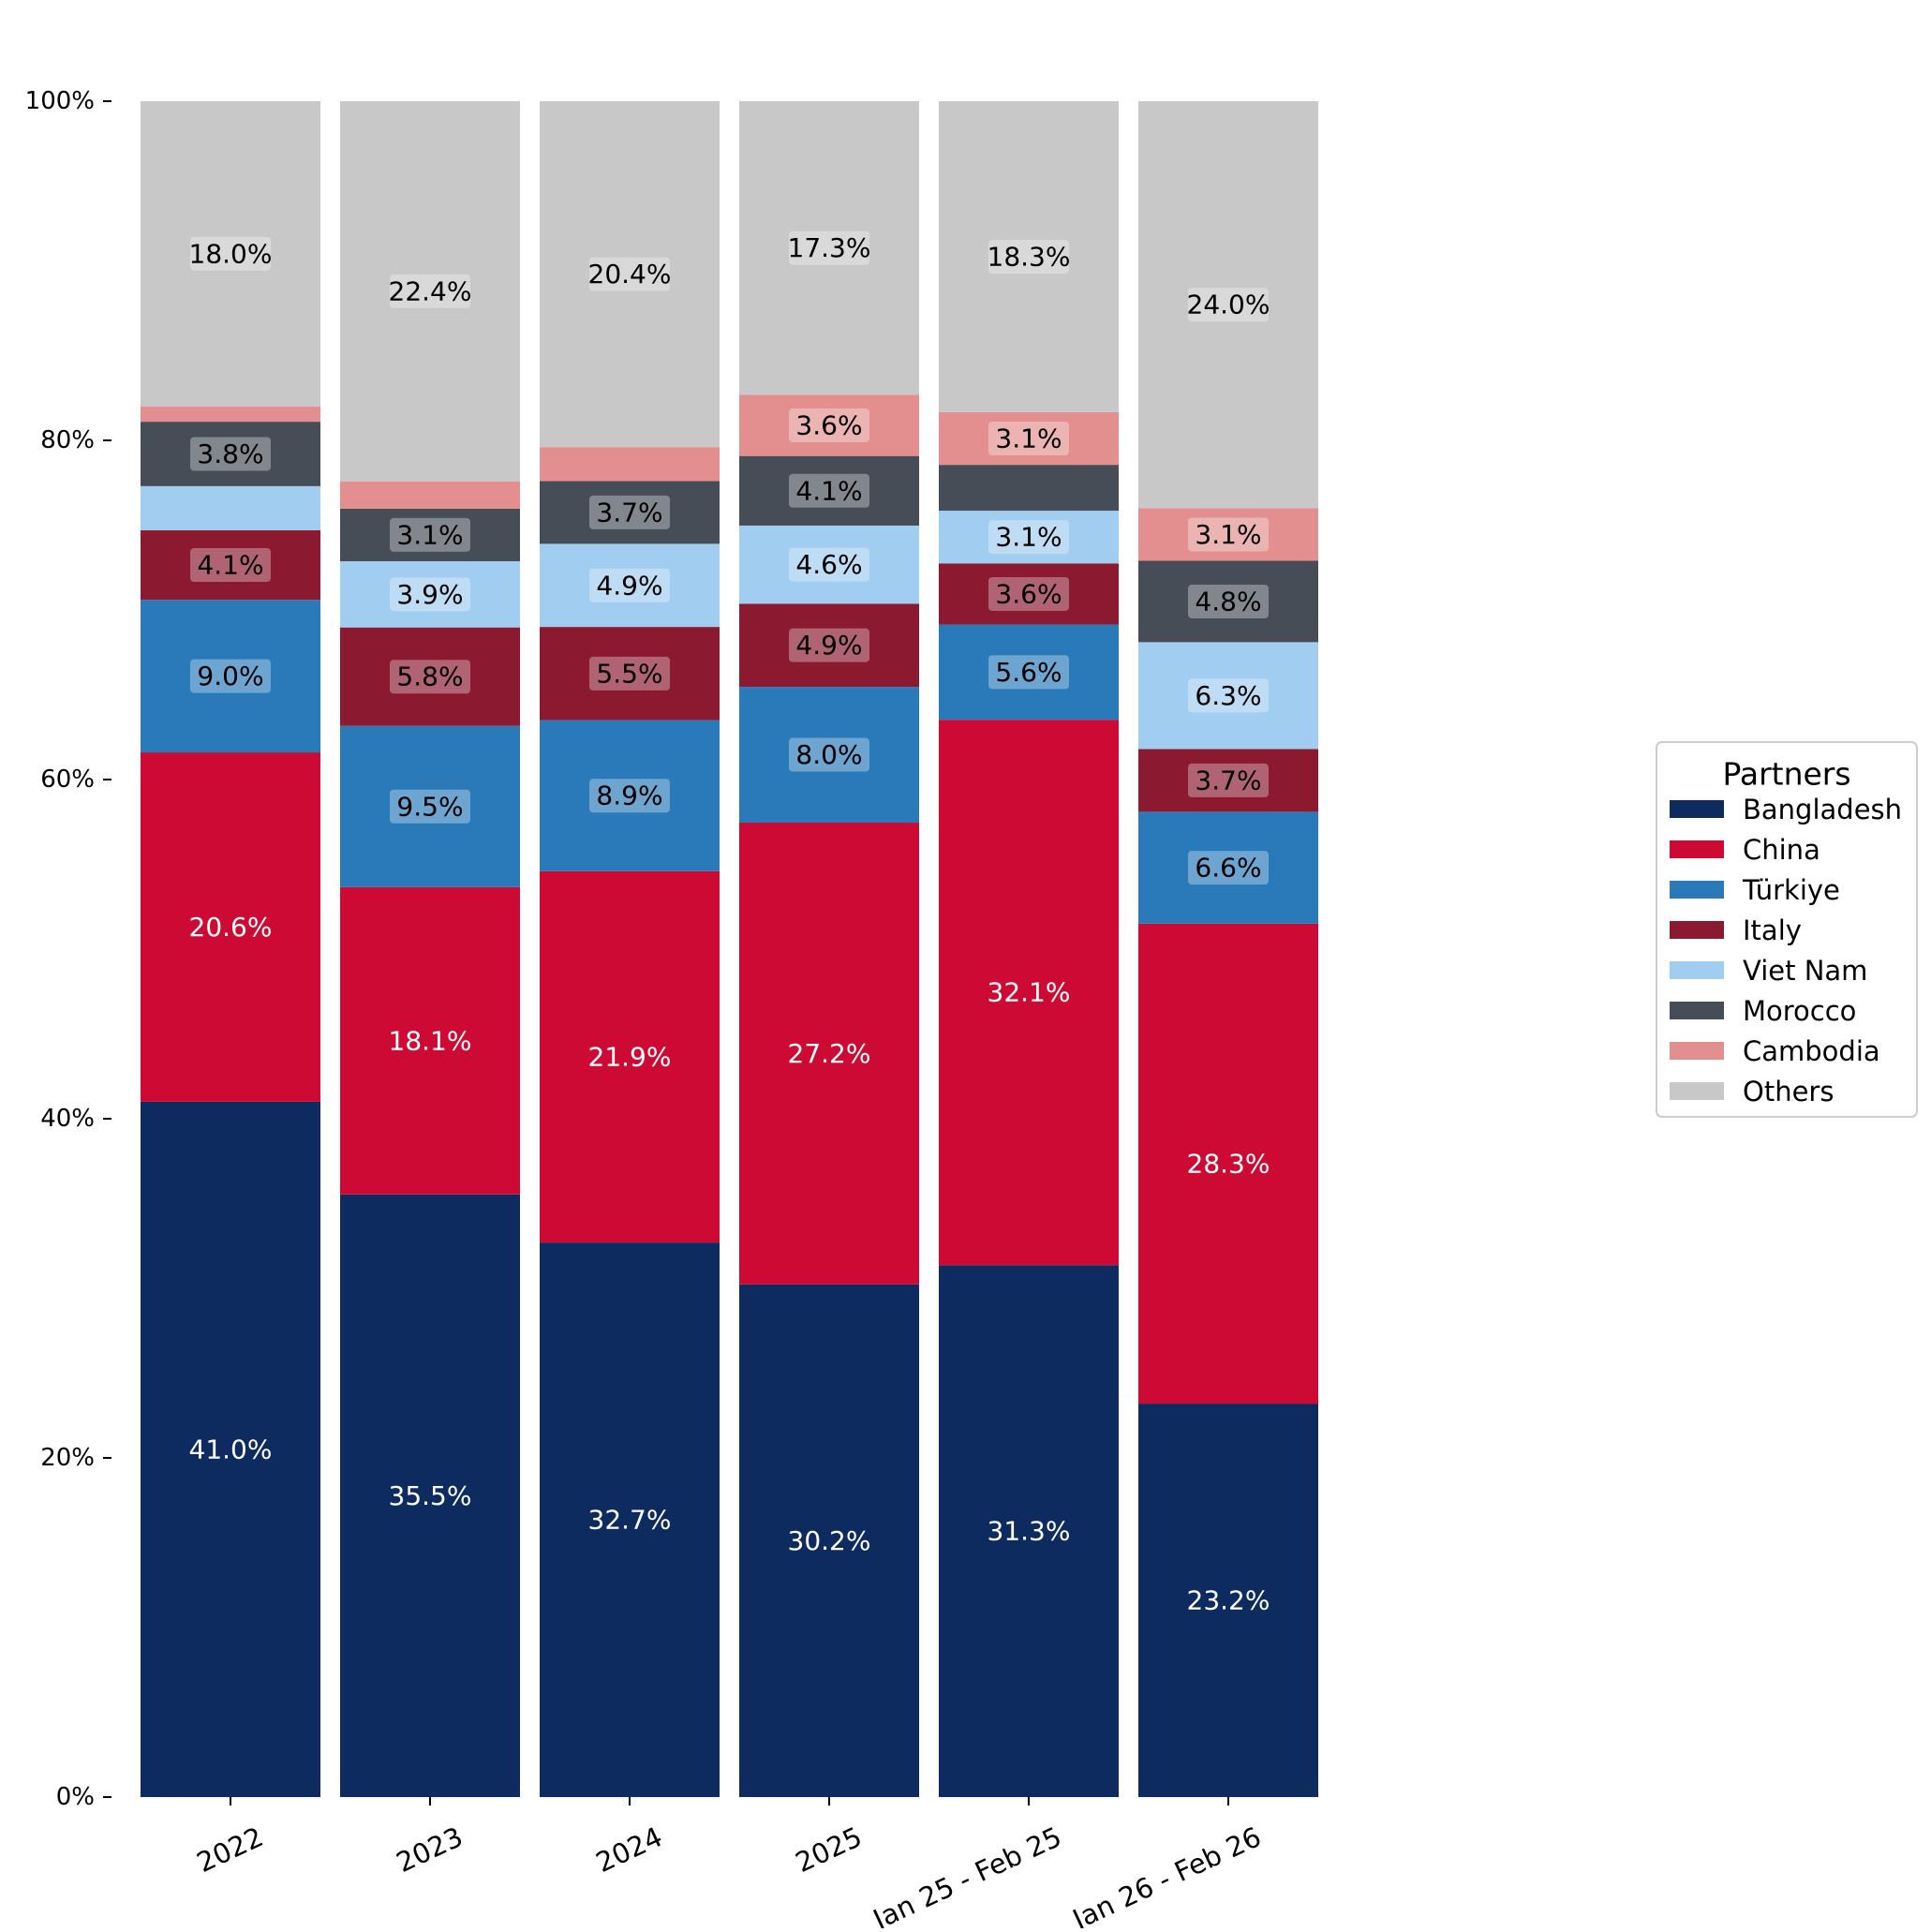 The height and width of the screenshot is (1932, 1931). I want to click on bar-label-cambodia-2025: 3.6%, so click(828, 426).